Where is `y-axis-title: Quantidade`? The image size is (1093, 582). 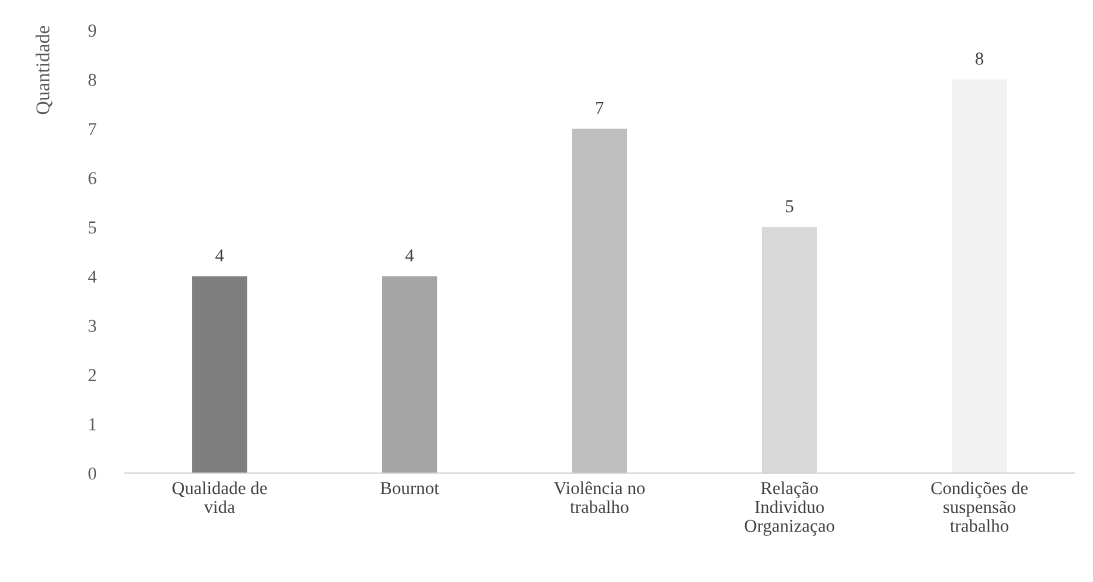 y-axis-title: Quantidade is located at coordinates (44, 70).